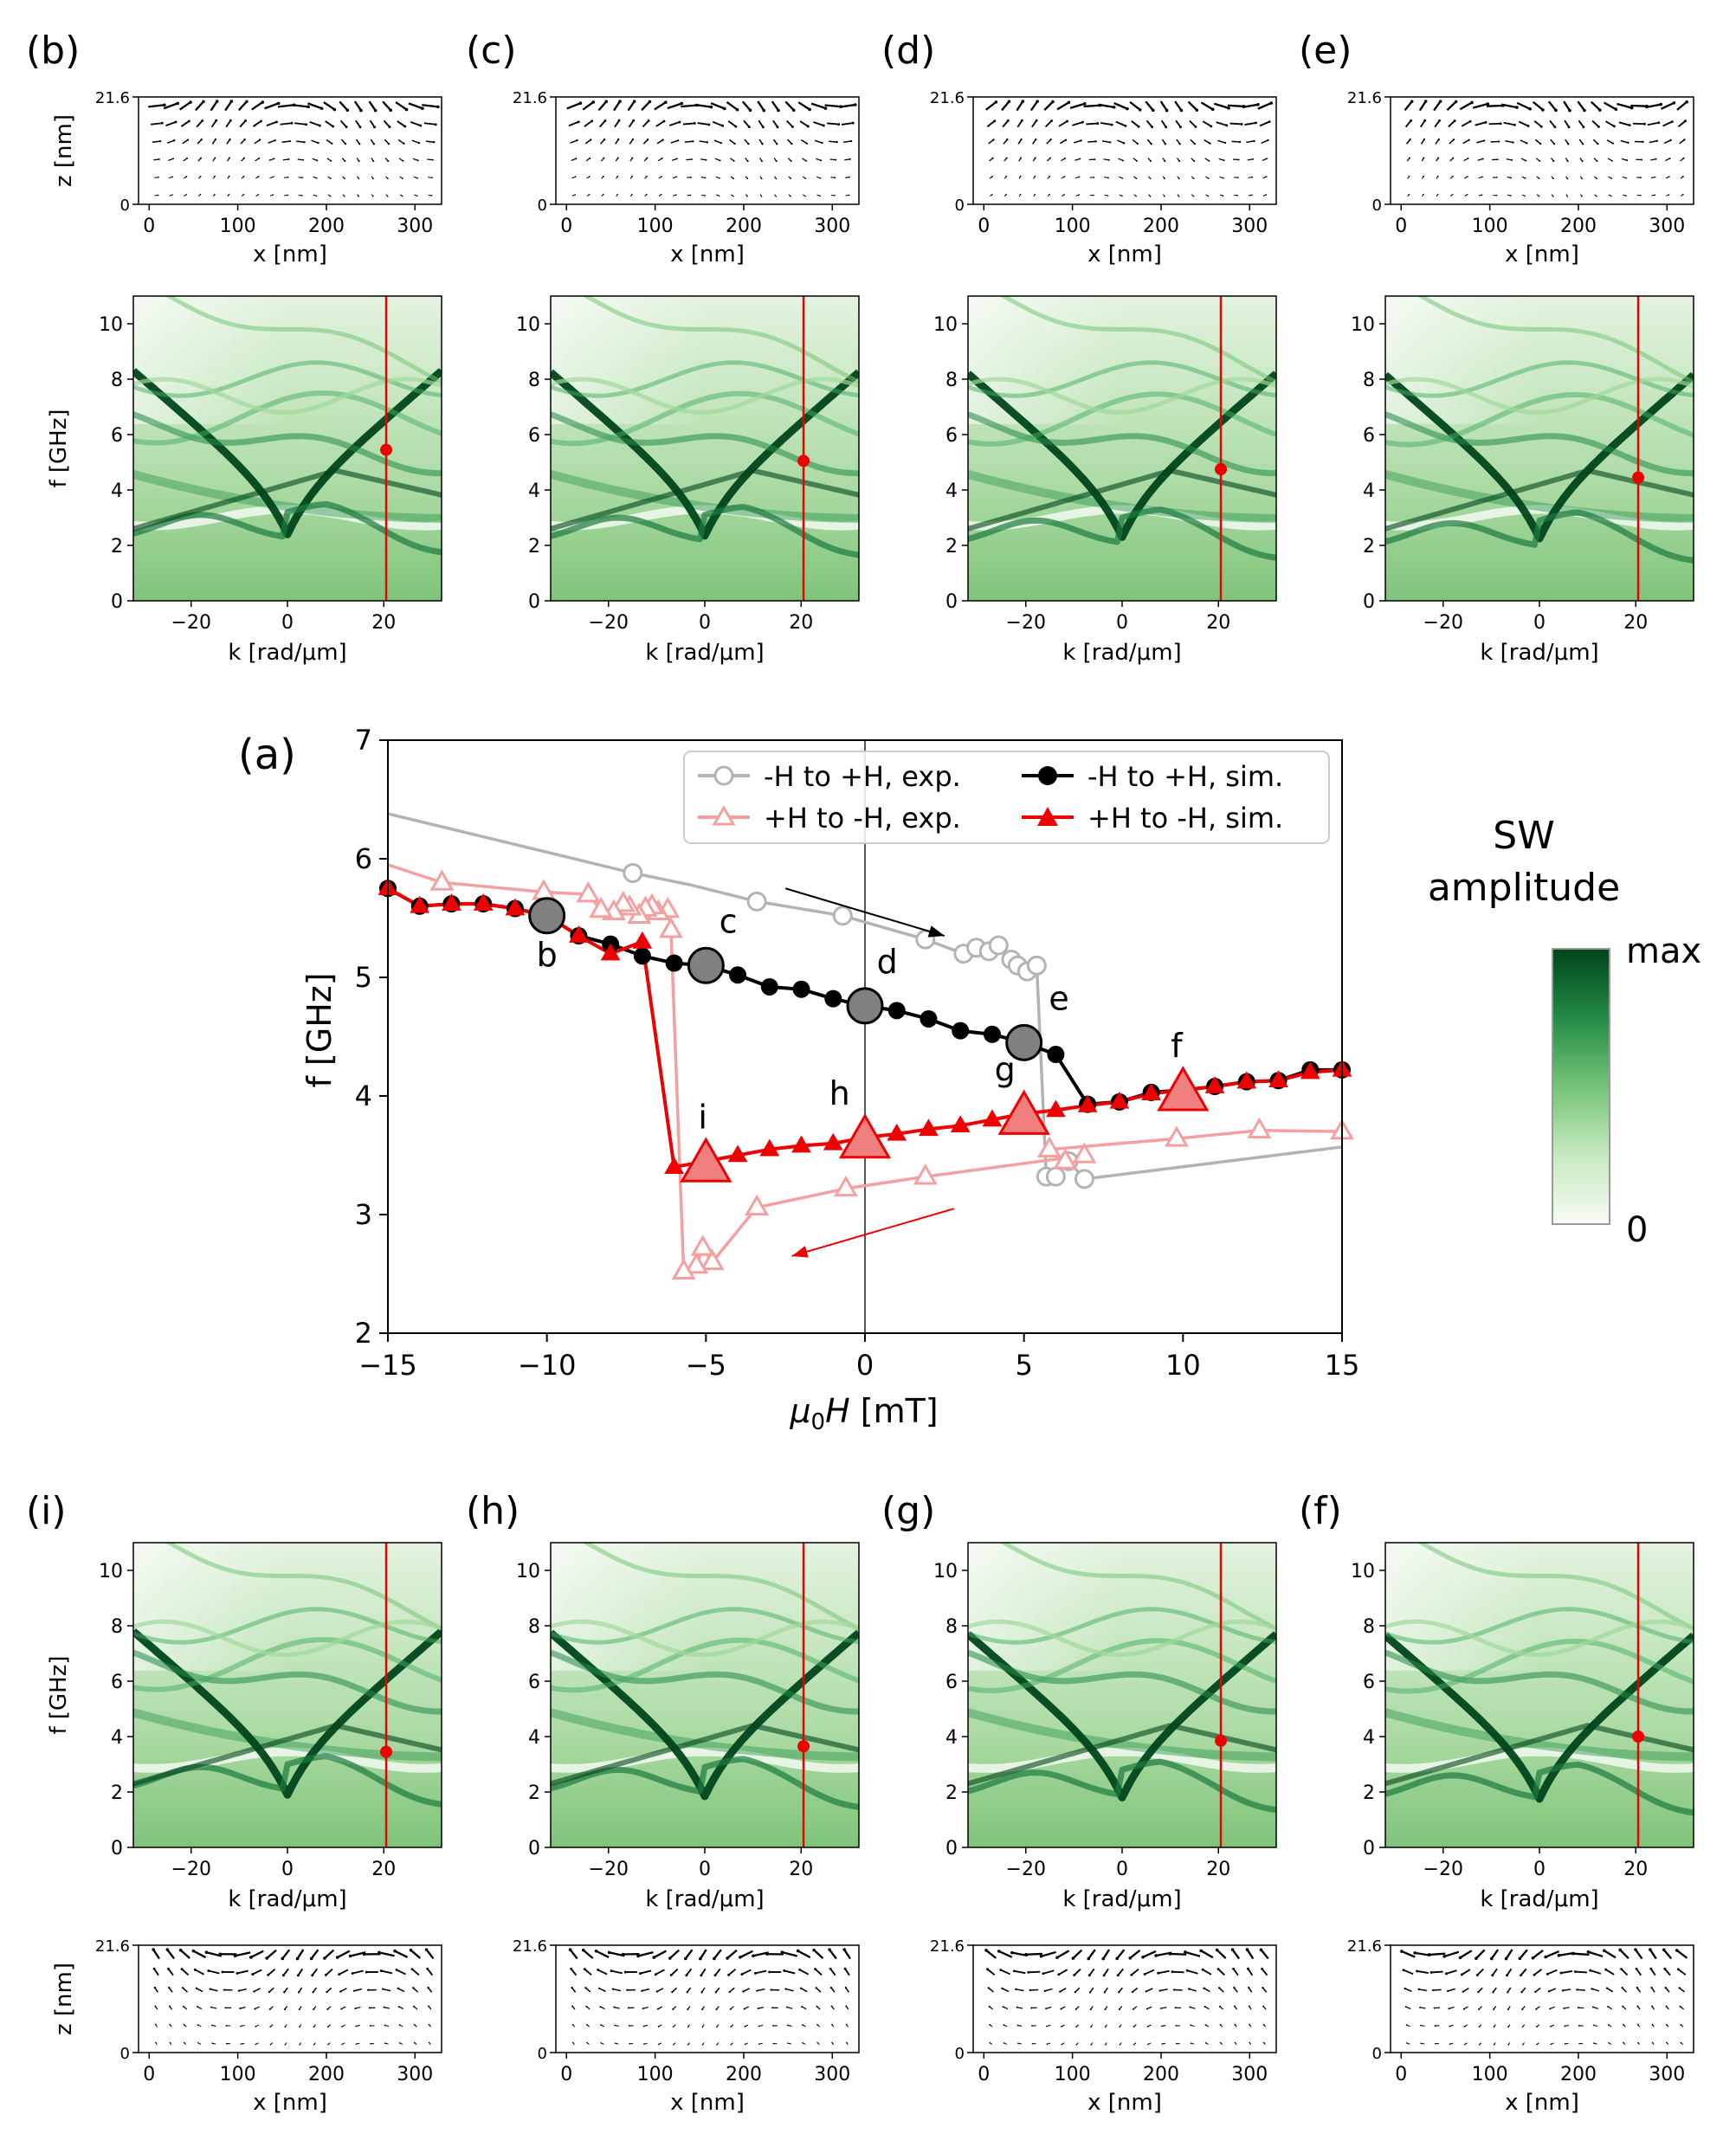 The height and width of the screenshot is (2140, 1736). Describe the element at coordinates (738, 975) in the screenshot. I see `sim-up-point` at that location.